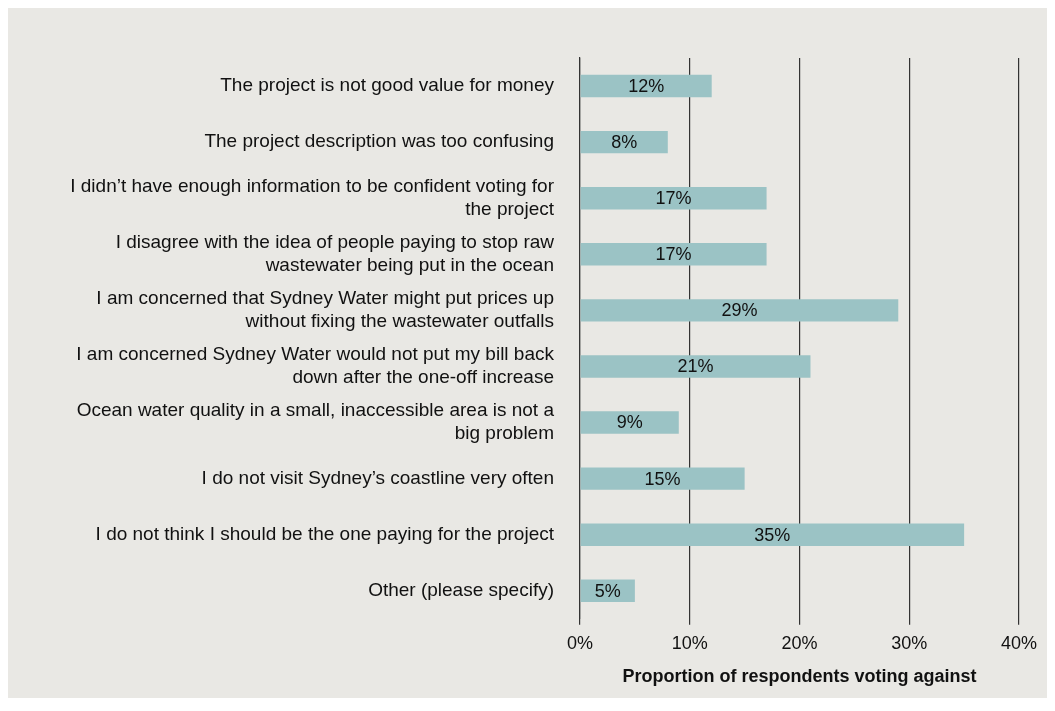  I want to click on data-label: 21%, so click(695, 366).